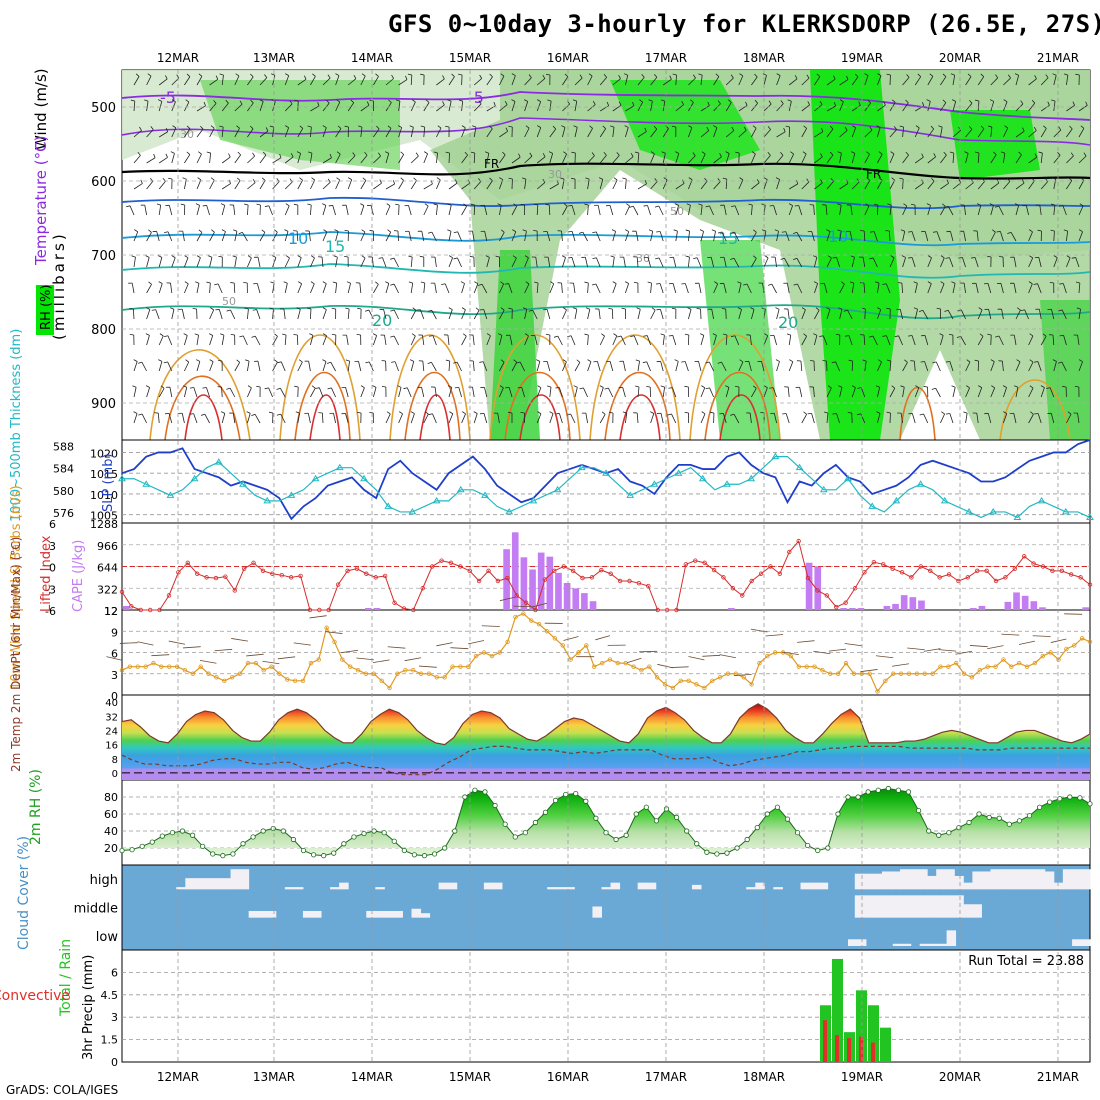 Image resolution: width=1100 pixels, height=1100 pixels. I want to click on cloud-tick-label: low, so click(107, 937).